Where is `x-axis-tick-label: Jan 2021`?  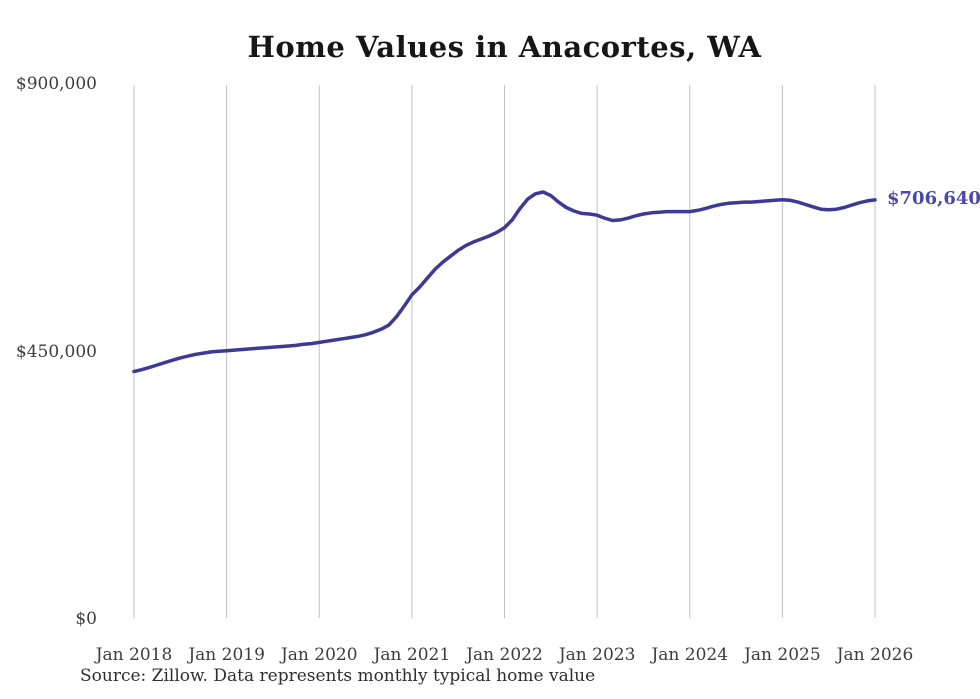
x-axis-tick-label: Jan 2021 is located at coordinates (412, 655).